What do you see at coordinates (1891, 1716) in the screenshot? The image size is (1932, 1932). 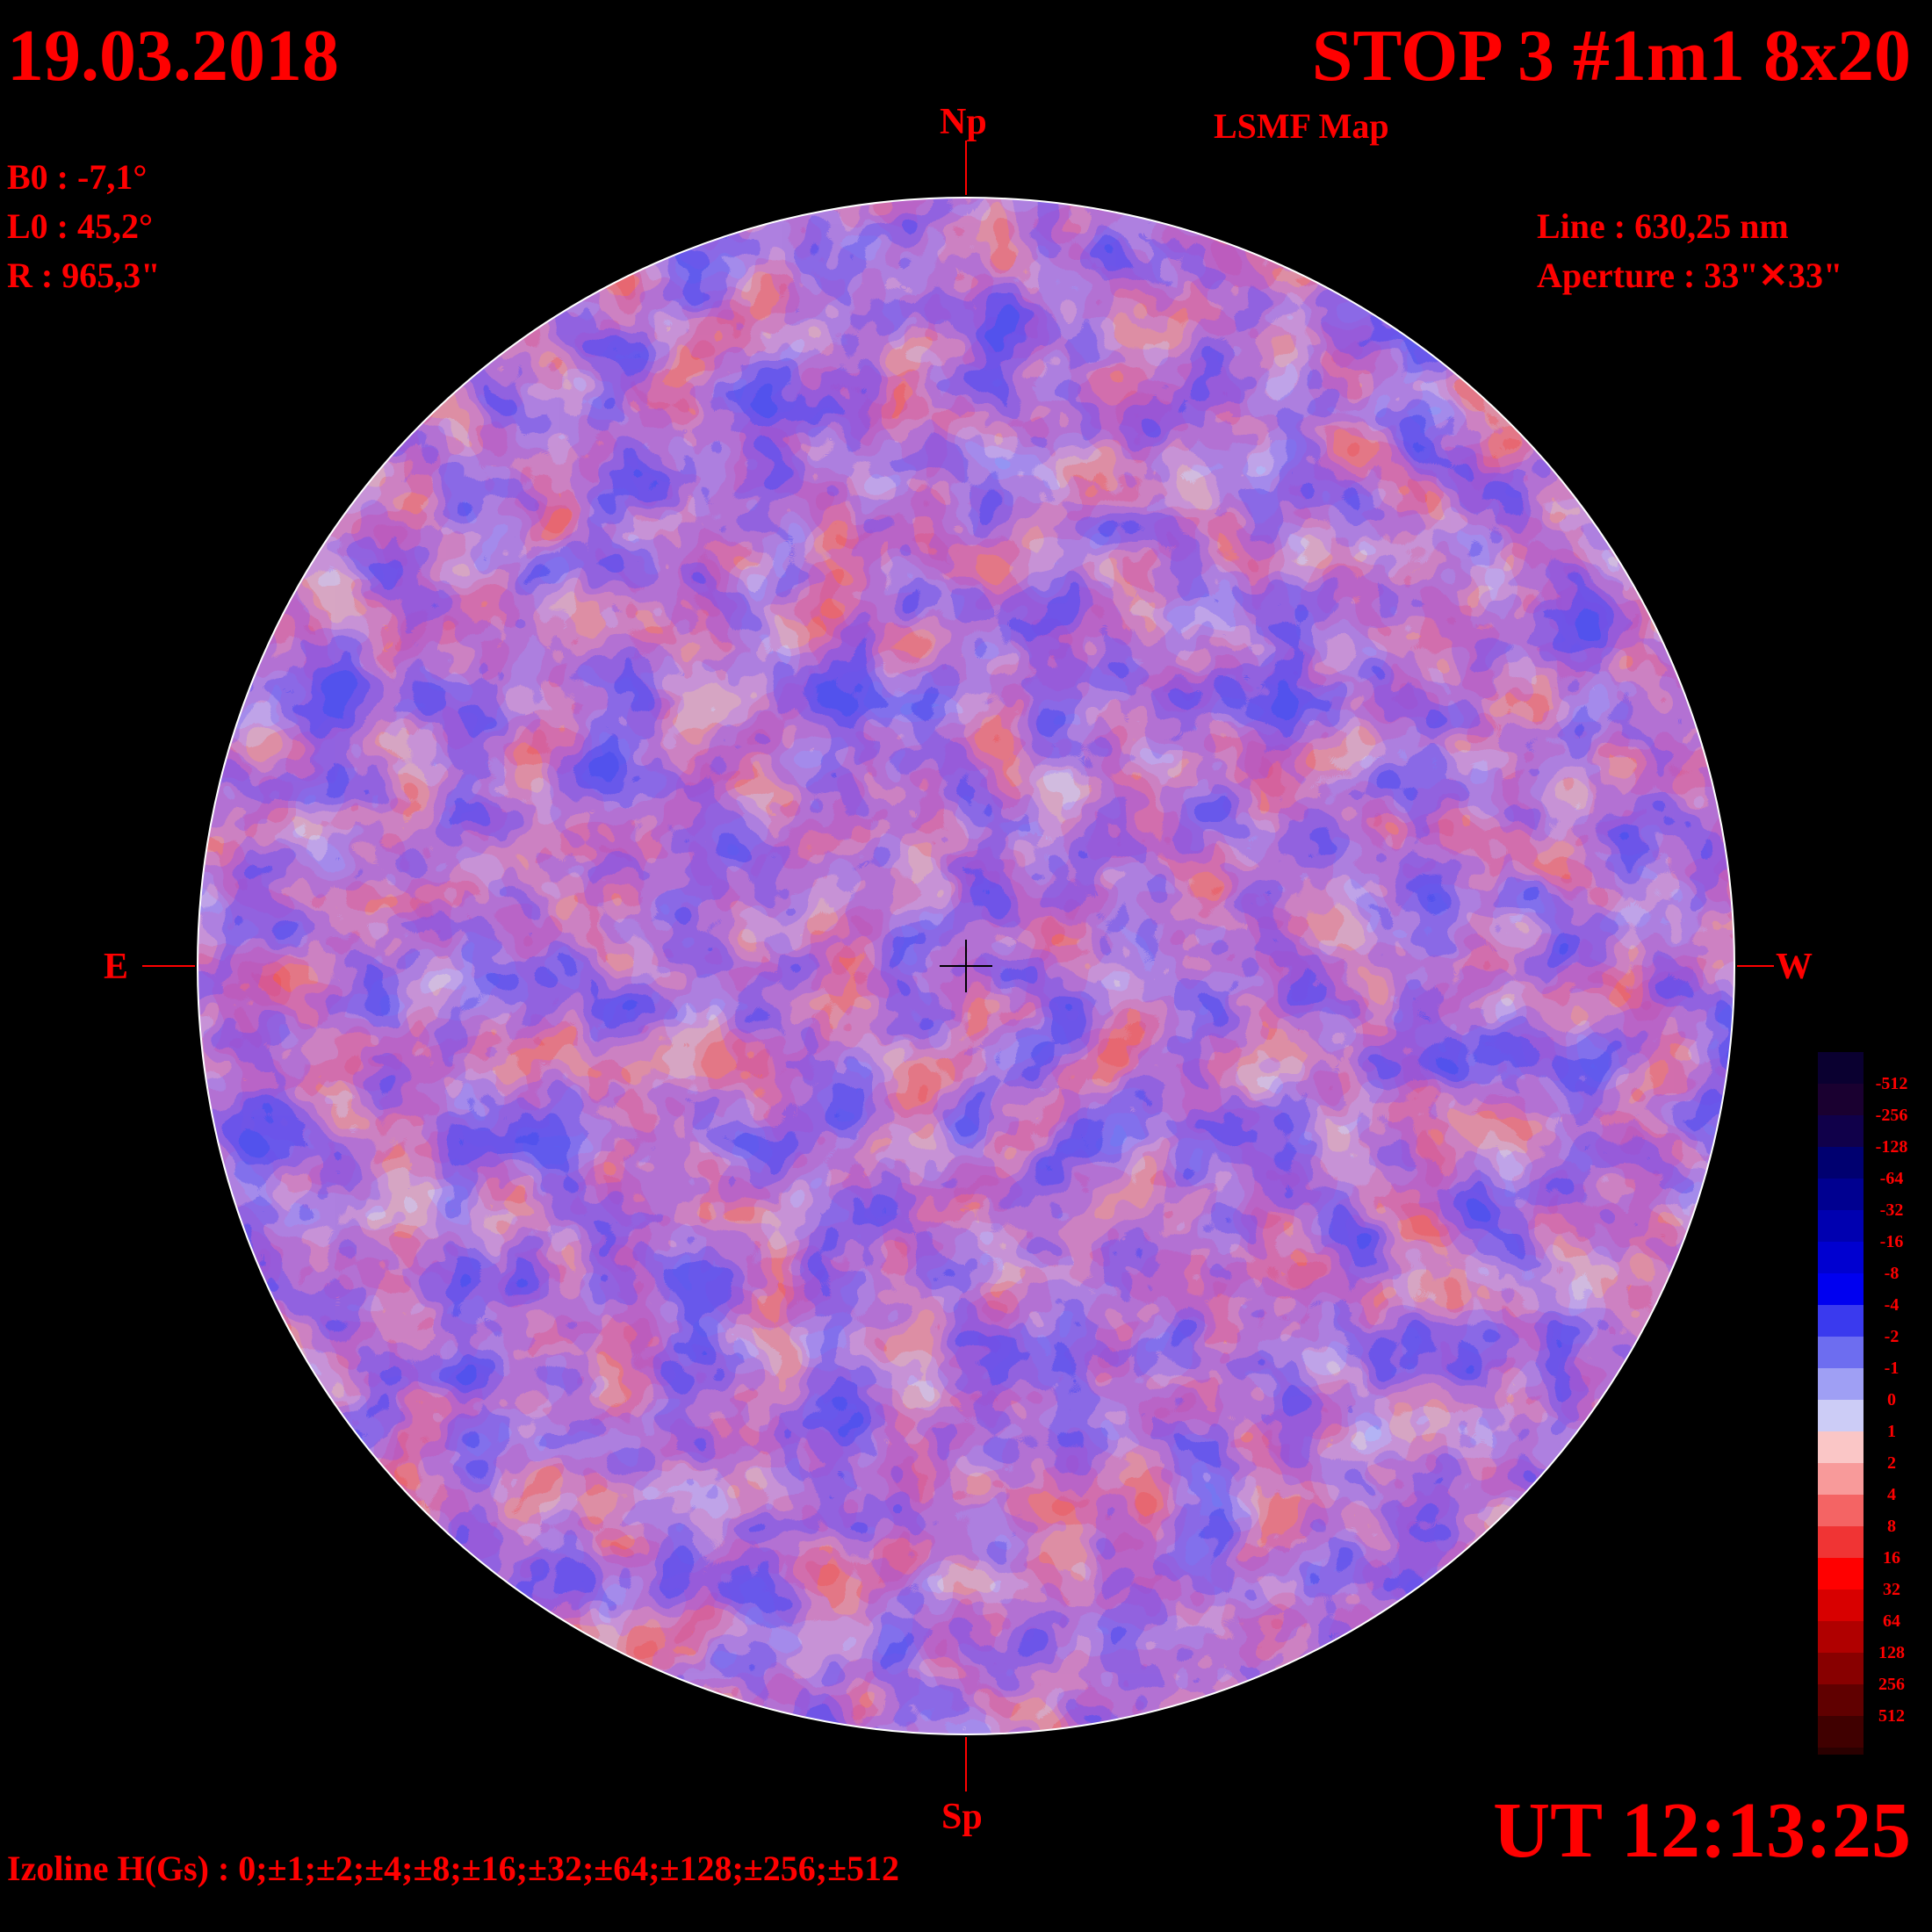 I see `legend-label: 512` at bounding box center [1891, 1716].